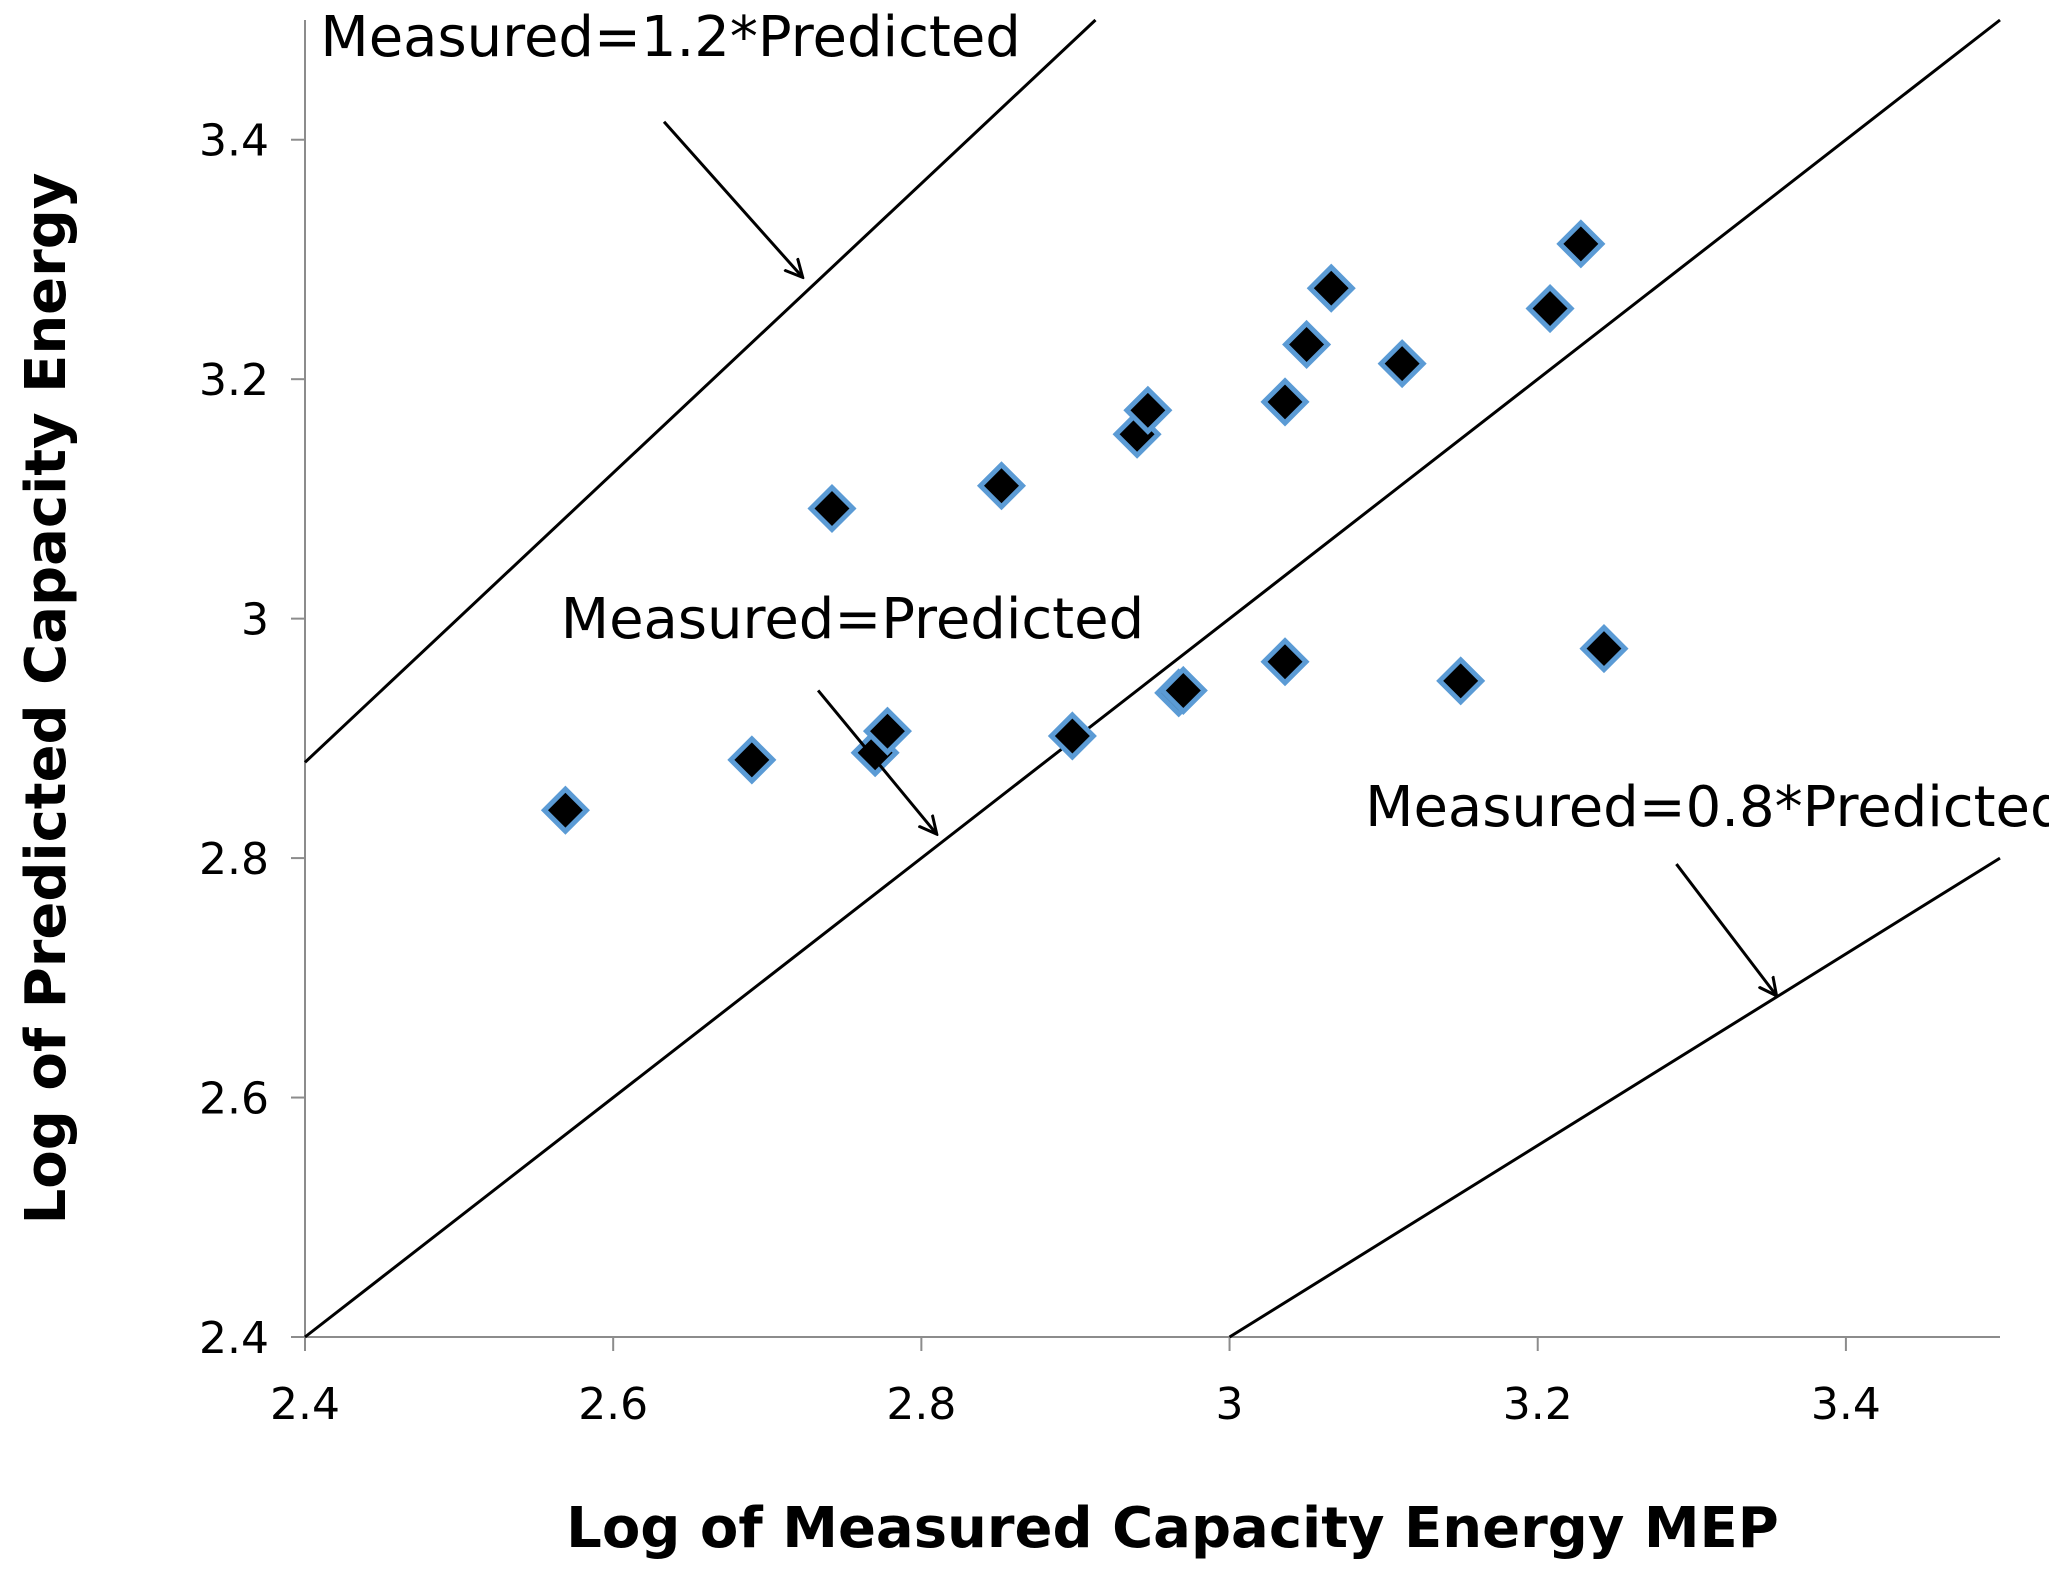  Describe the element at coordinates (234, 141) in the screenshot. I see `y-tick-label: 3.4` at that location.